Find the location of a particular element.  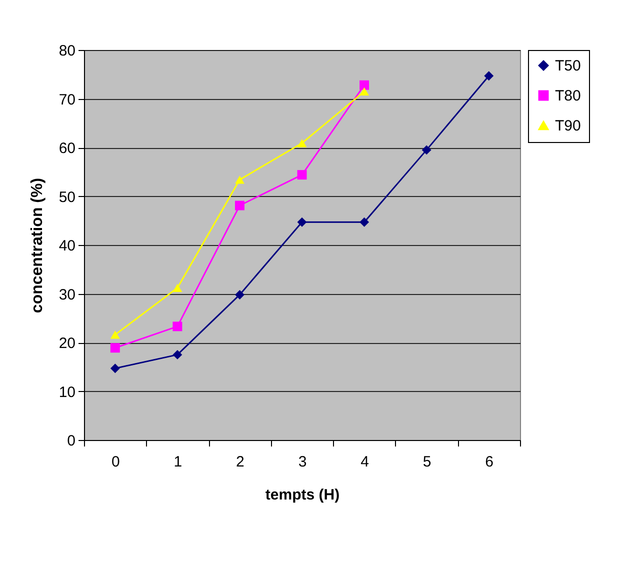

y-tick-label: 70 is located at coordinates (67, 99).